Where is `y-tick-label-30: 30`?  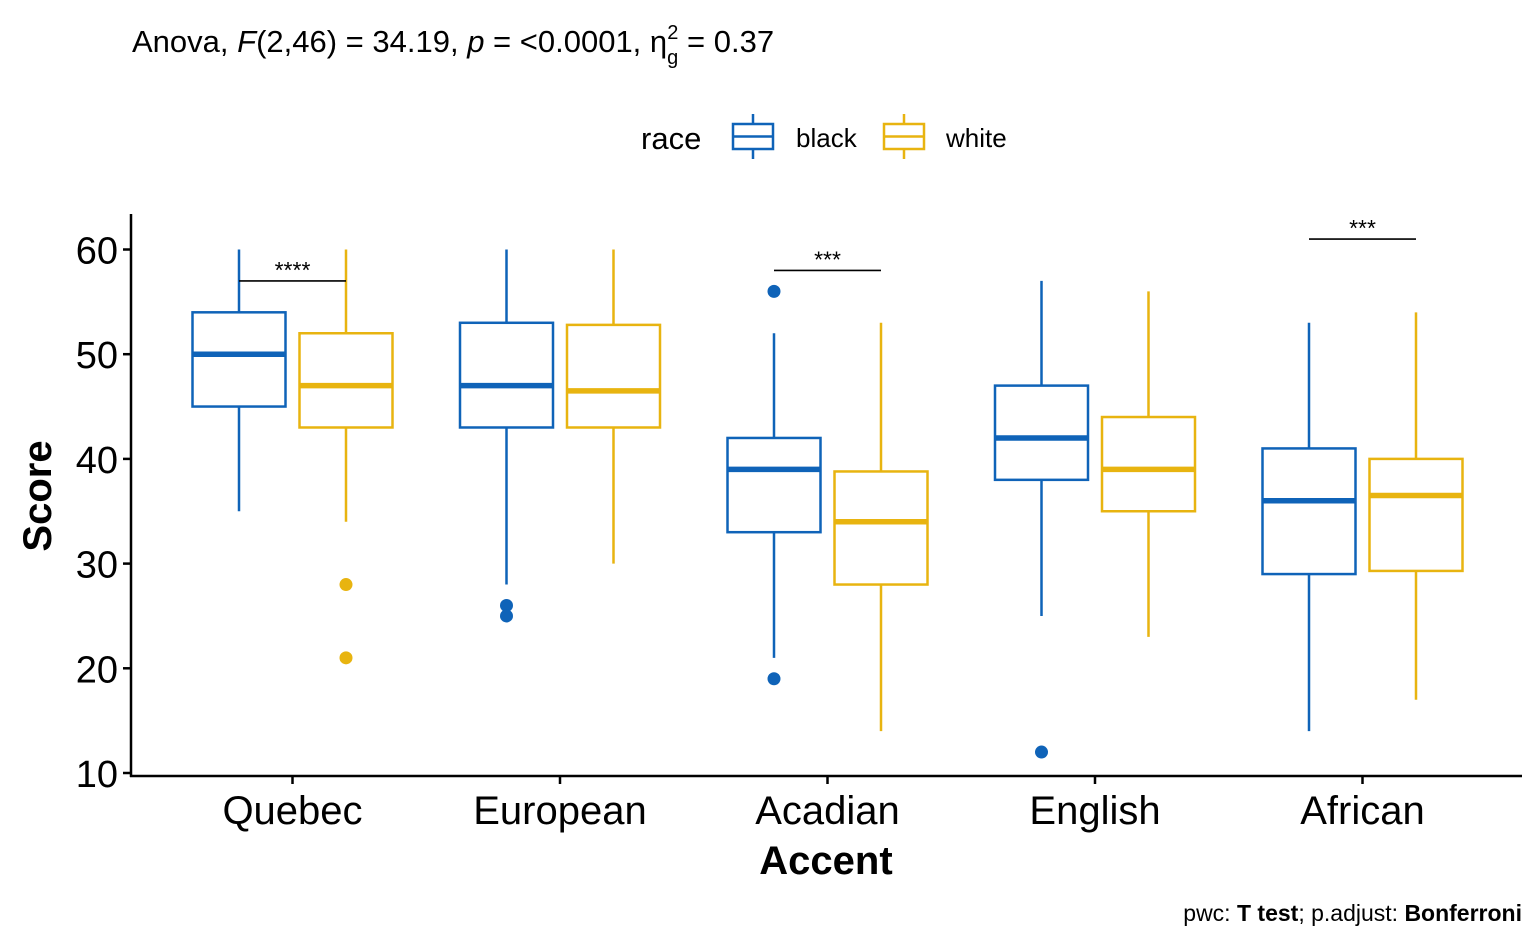 y-tick-label-30: 30 is located at coordinates (97, 566).